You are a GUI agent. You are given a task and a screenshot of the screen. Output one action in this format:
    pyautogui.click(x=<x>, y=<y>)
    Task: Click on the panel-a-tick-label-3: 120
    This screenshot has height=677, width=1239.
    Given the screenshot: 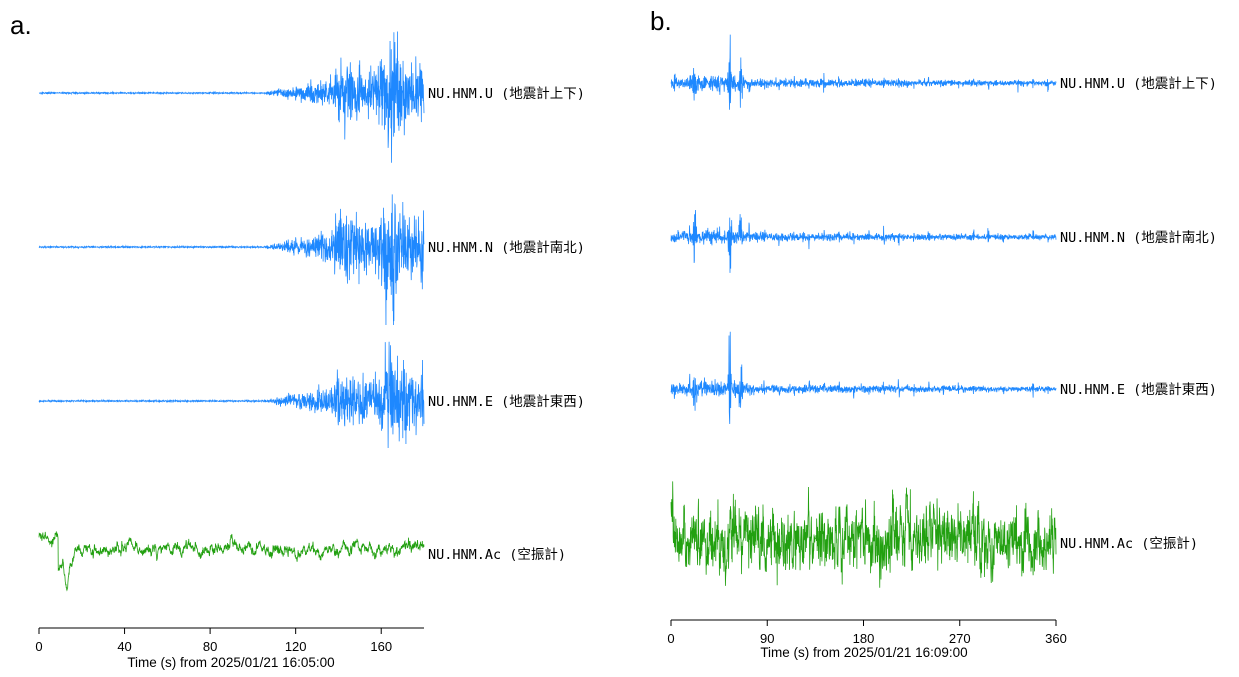 What is the action you would take?
    pyautogui.click(x=296, y=646)
    